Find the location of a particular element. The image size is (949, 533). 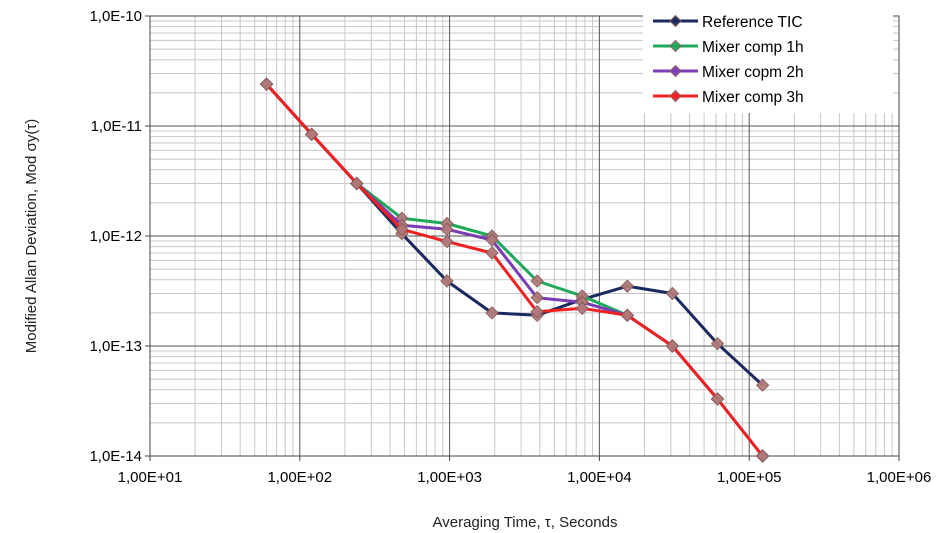

x-tick-label: 1,00E+04 is located at coordinates (599, 477).